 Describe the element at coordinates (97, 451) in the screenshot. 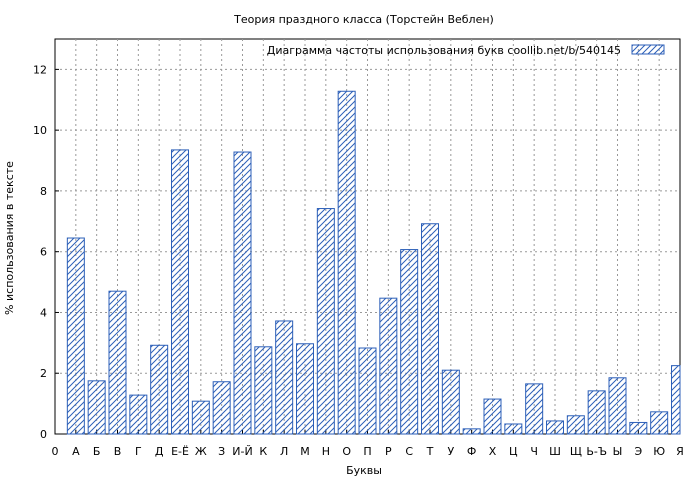

I see `x-tick-label: Б` at that location.